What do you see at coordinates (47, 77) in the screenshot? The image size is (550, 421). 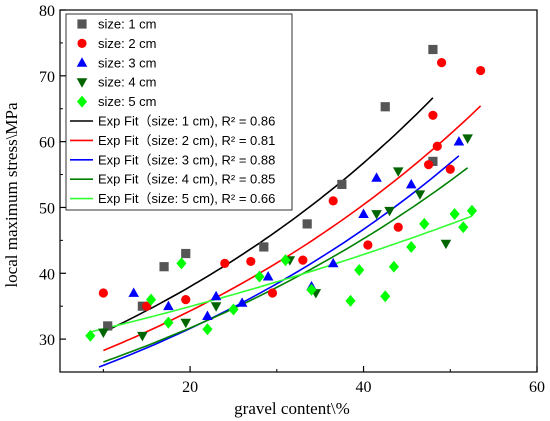 I see `y-tick-label: 70` at bounding box center [47, 77].